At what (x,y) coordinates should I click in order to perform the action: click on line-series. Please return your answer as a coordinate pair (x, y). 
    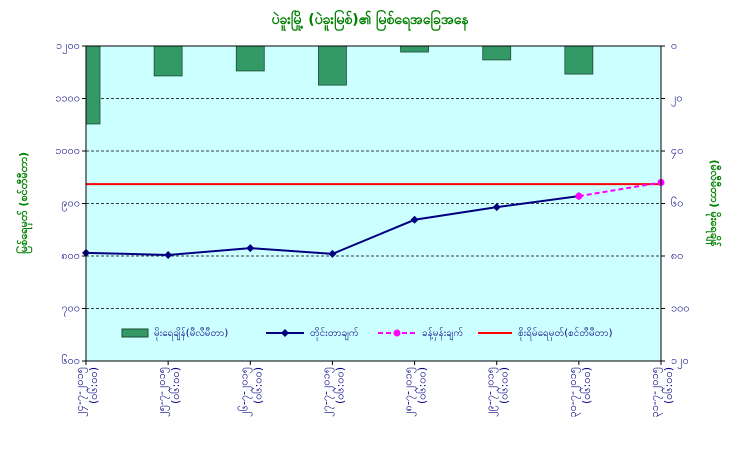
    Looking at the image, I should click on (620, 189).